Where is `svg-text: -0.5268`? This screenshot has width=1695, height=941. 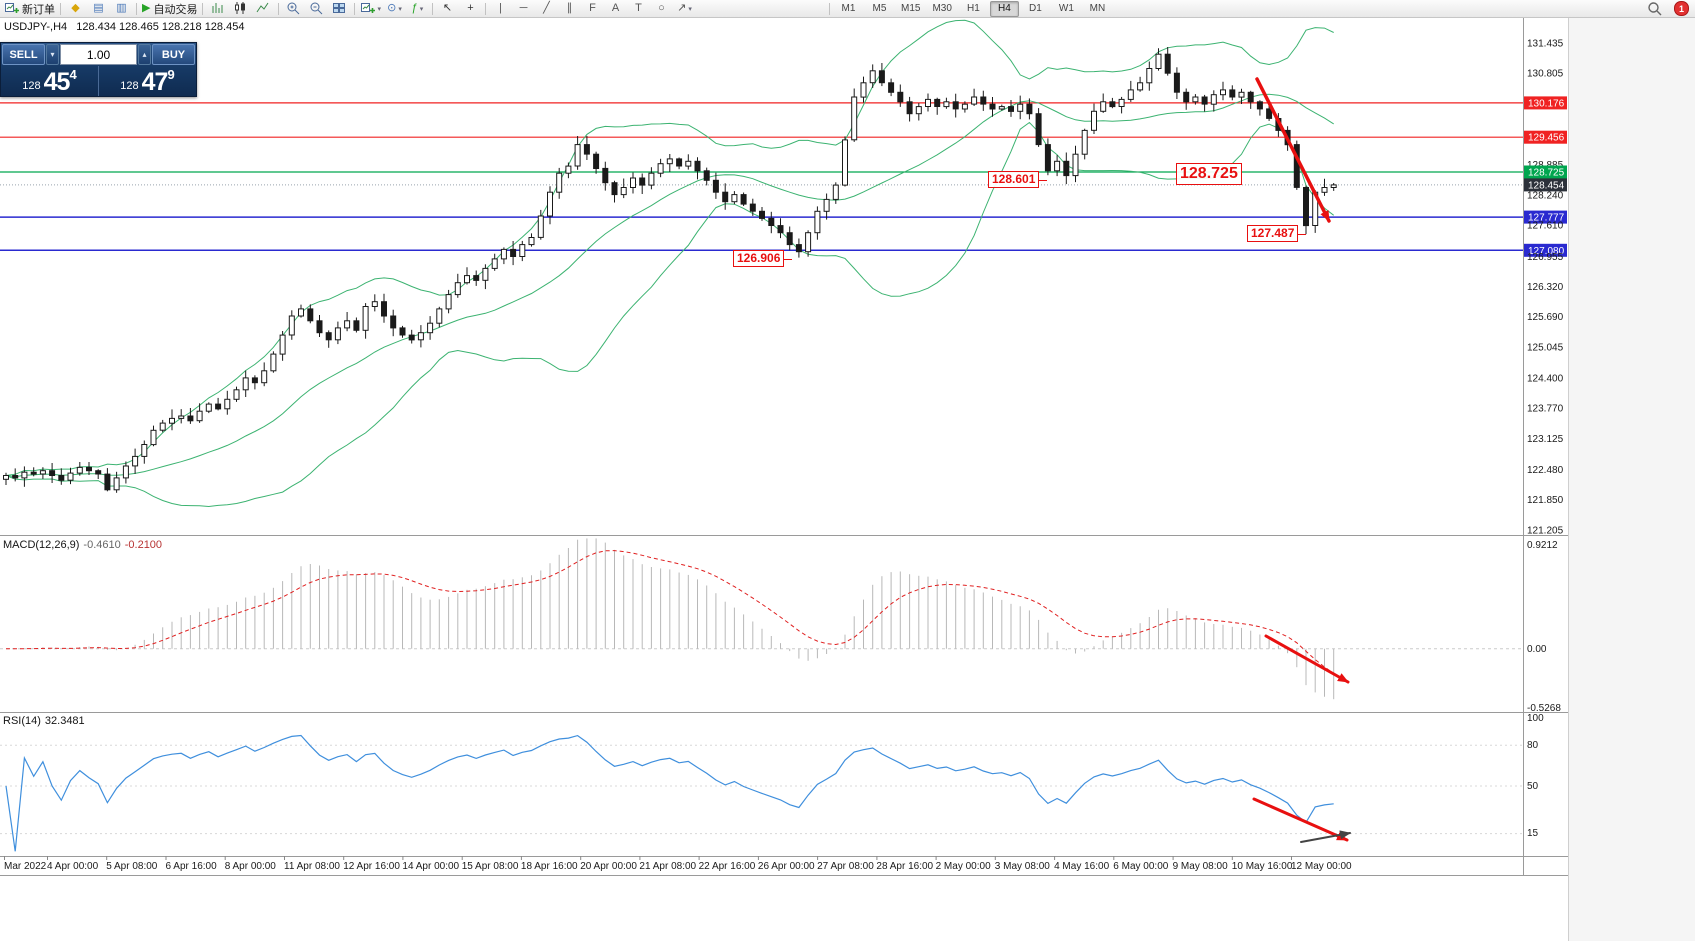 svg-text: -0.5268 is located at coordinates (1544, 708).